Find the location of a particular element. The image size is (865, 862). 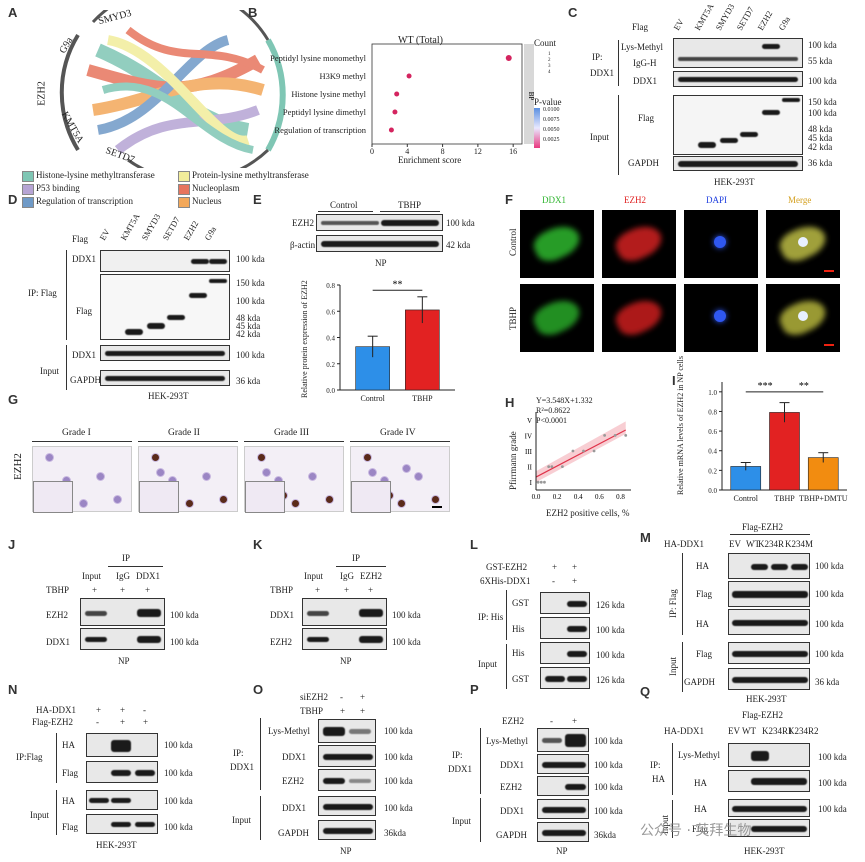

panel-i-label: I is located at coordinates (674, 380).